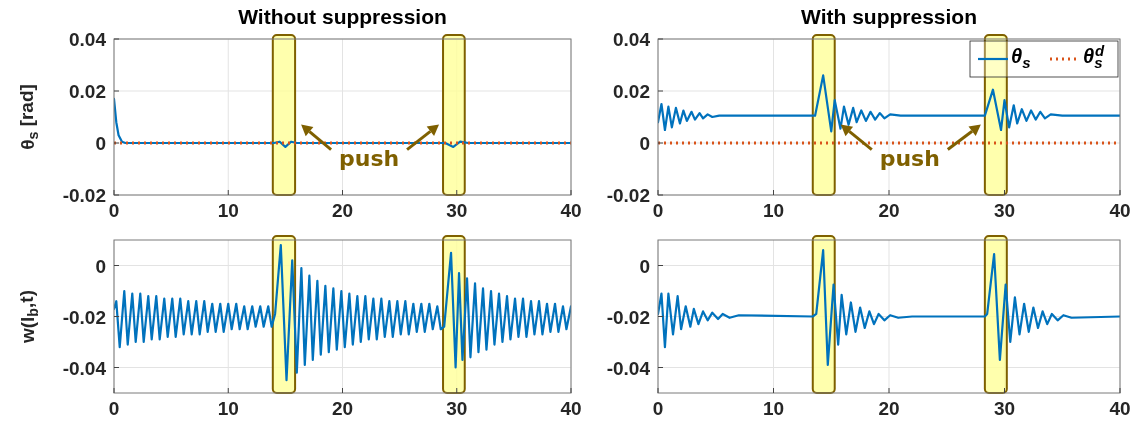 The width and height of the screenshot is (1139, 431). I want to click on chart-title: Without suppression, so click(342, 16).